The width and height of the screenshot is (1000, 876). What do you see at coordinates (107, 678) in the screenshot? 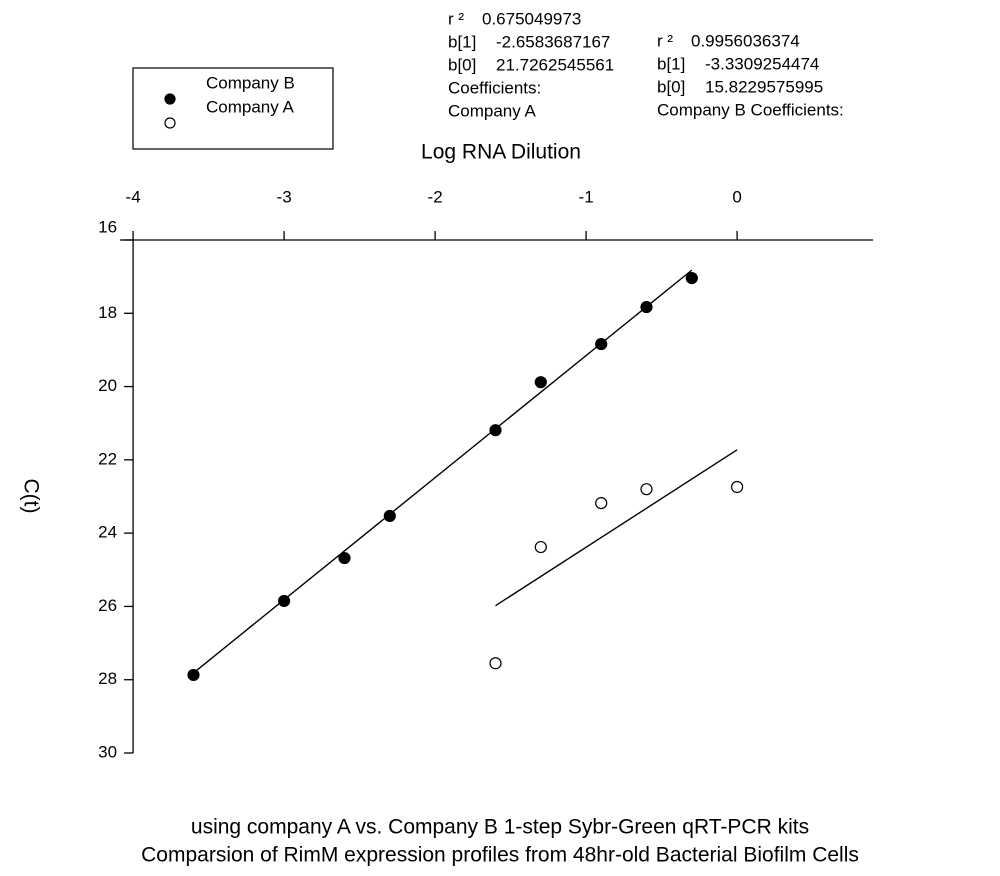
I see `y-tick-label: 28` at bounding box center [107, 678].